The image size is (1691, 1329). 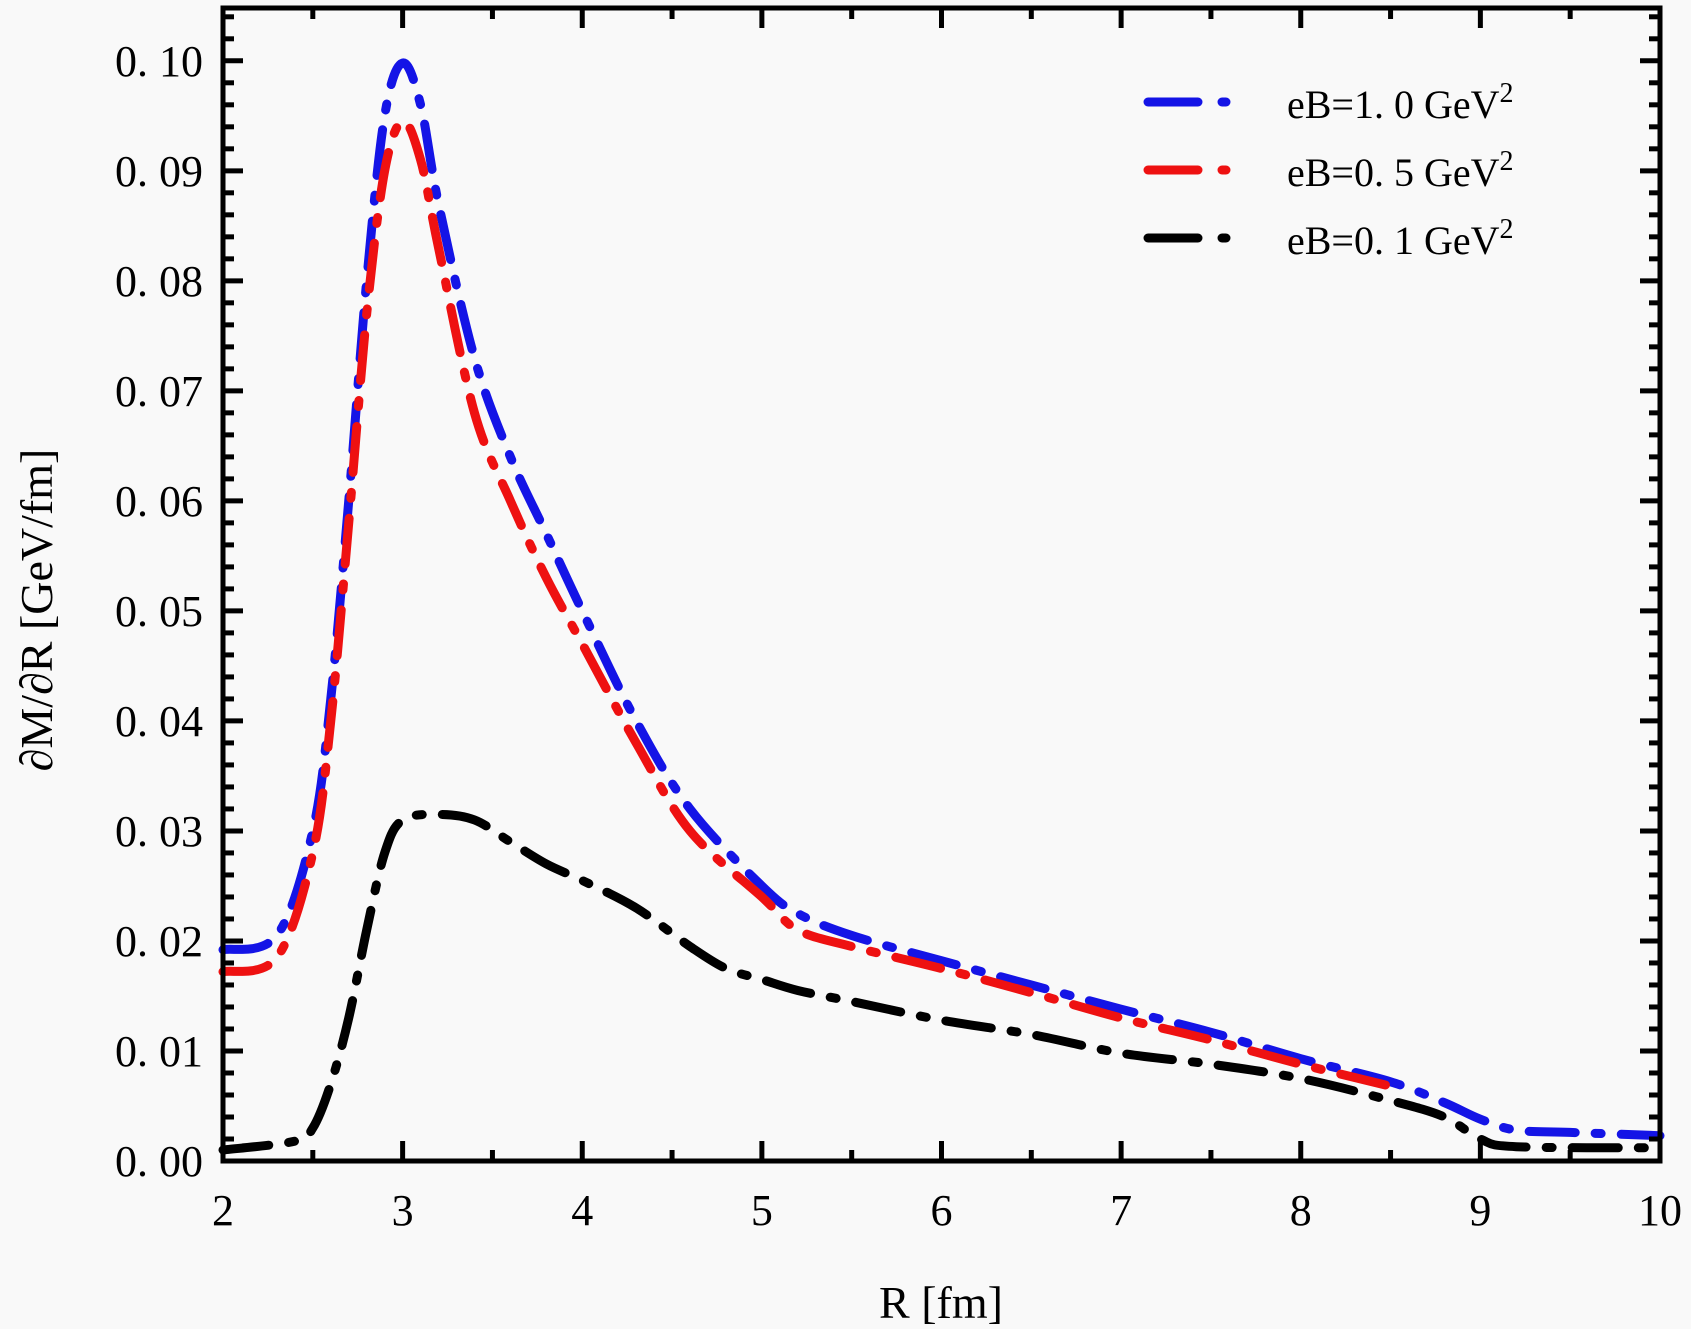 What do you see at coordinates (159, 941) in the screenshot?
I see `y-tick-label: 0. 02` at bounding box center [159, 941].